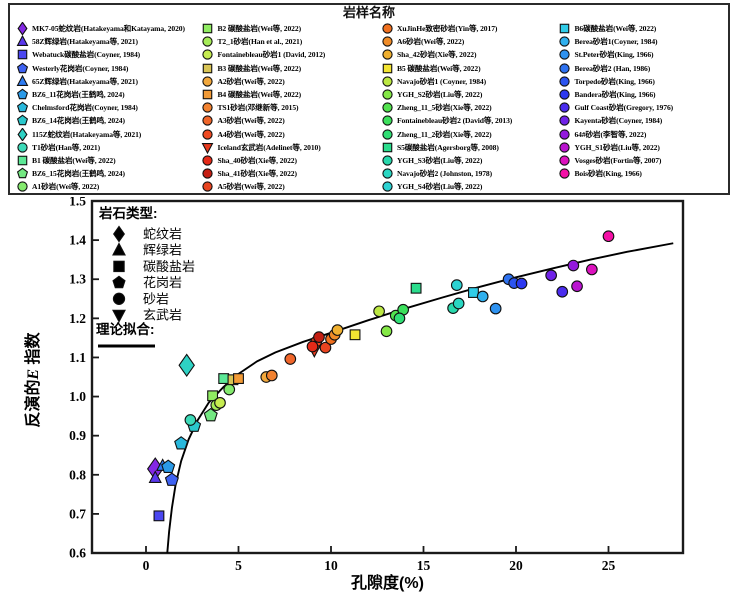 This screenshot has height=599, width=738. I want to click on sample-legend-label: Webatuck碳酸盐岩(Coyner, 1984), so click(86, 55).